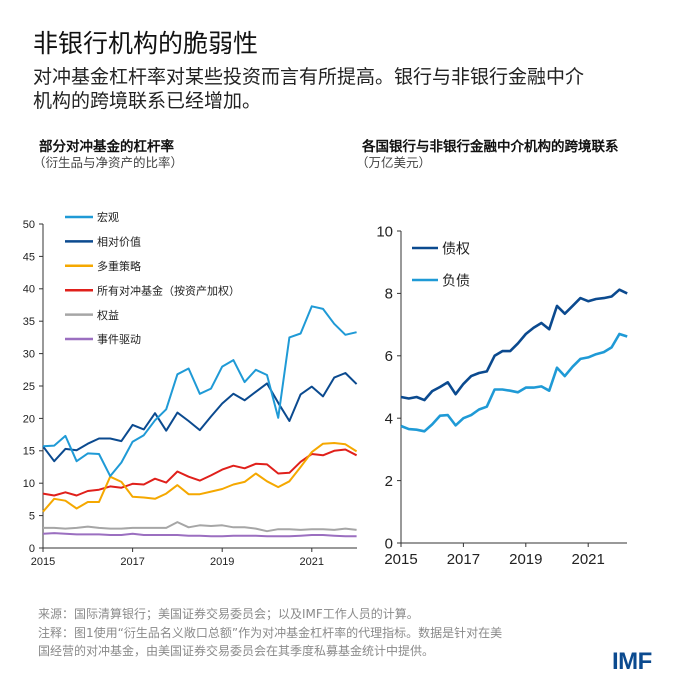  Describe the element at coordinates (119, 266) in the screenshot. I see `chart-0-legend-label: 多重策略` at that location.